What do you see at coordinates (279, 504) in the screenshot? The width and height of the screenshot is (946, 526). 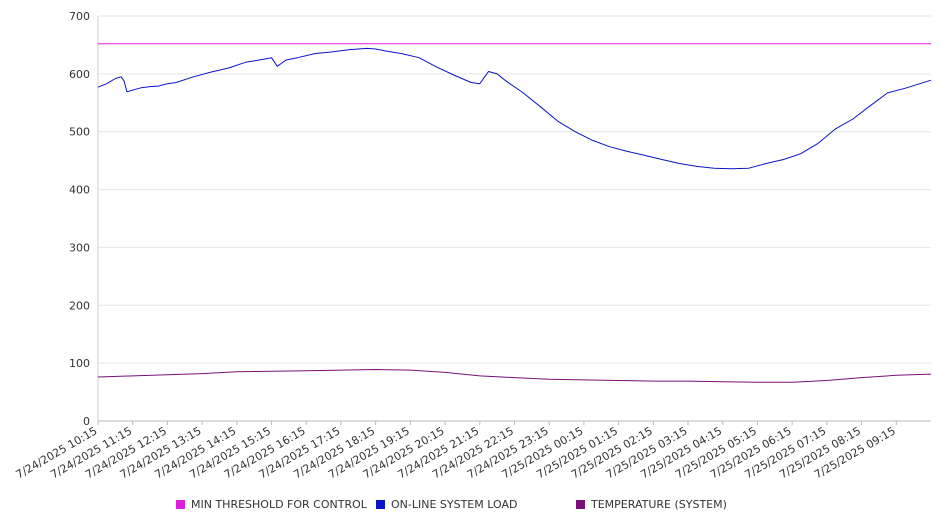 I see `legend-label: MIN THRESHOLD FOR CONTROL` at bounding box center [279, 504].